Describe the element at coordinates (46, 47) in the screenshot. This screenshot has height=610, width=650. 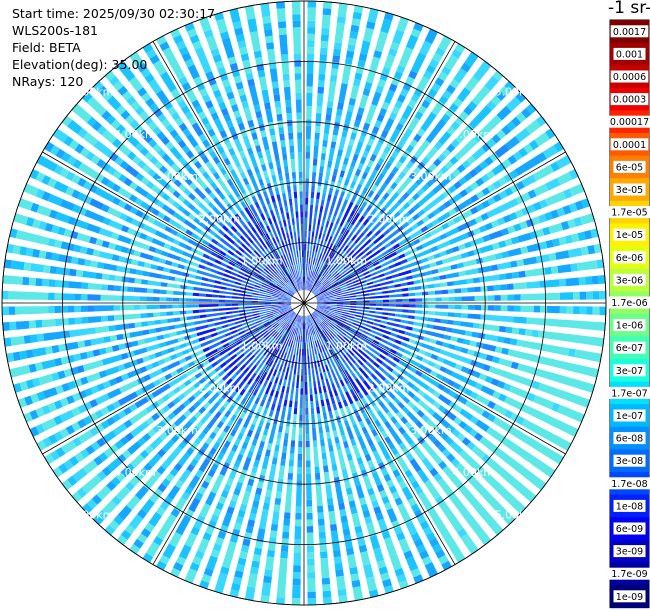
I see `field-text: Field: BETA` at that location.